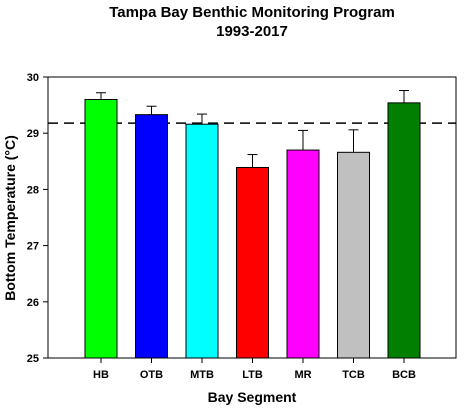 This screenshot has height=409, width=474. What do you see at coordinates (252, 262) in the screenshot?
I see `bar-ltb` at bounding box center [252, 262].